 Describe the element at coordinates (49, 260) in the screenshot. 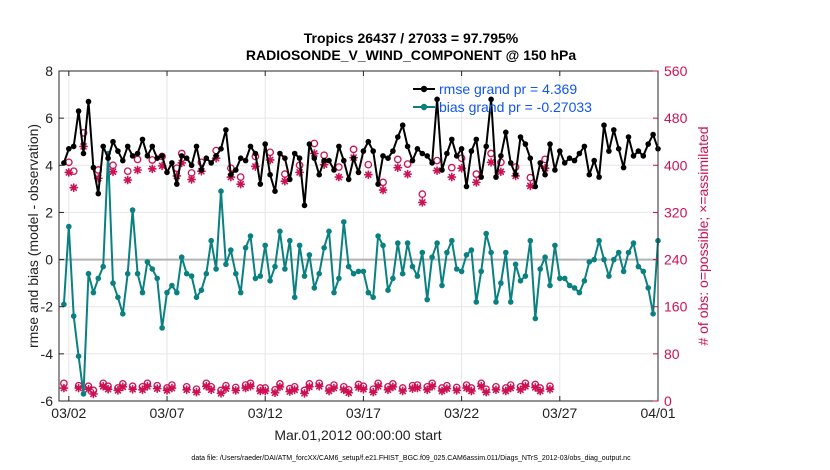

I see `y-tick-label: 0` at that location.